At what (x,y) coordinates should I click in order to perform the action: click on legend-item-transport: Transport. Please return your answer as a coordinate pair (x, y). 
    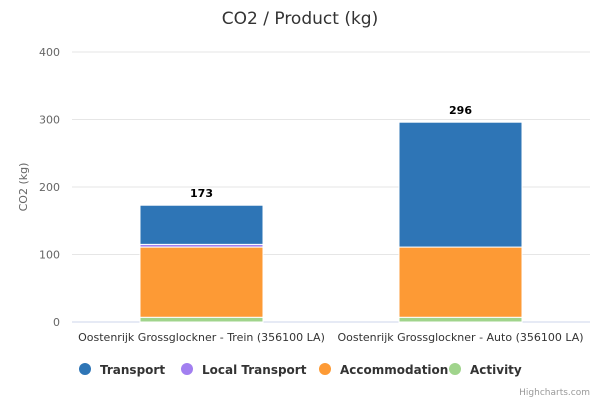
    Looking at the image, I should click on (132, 370).